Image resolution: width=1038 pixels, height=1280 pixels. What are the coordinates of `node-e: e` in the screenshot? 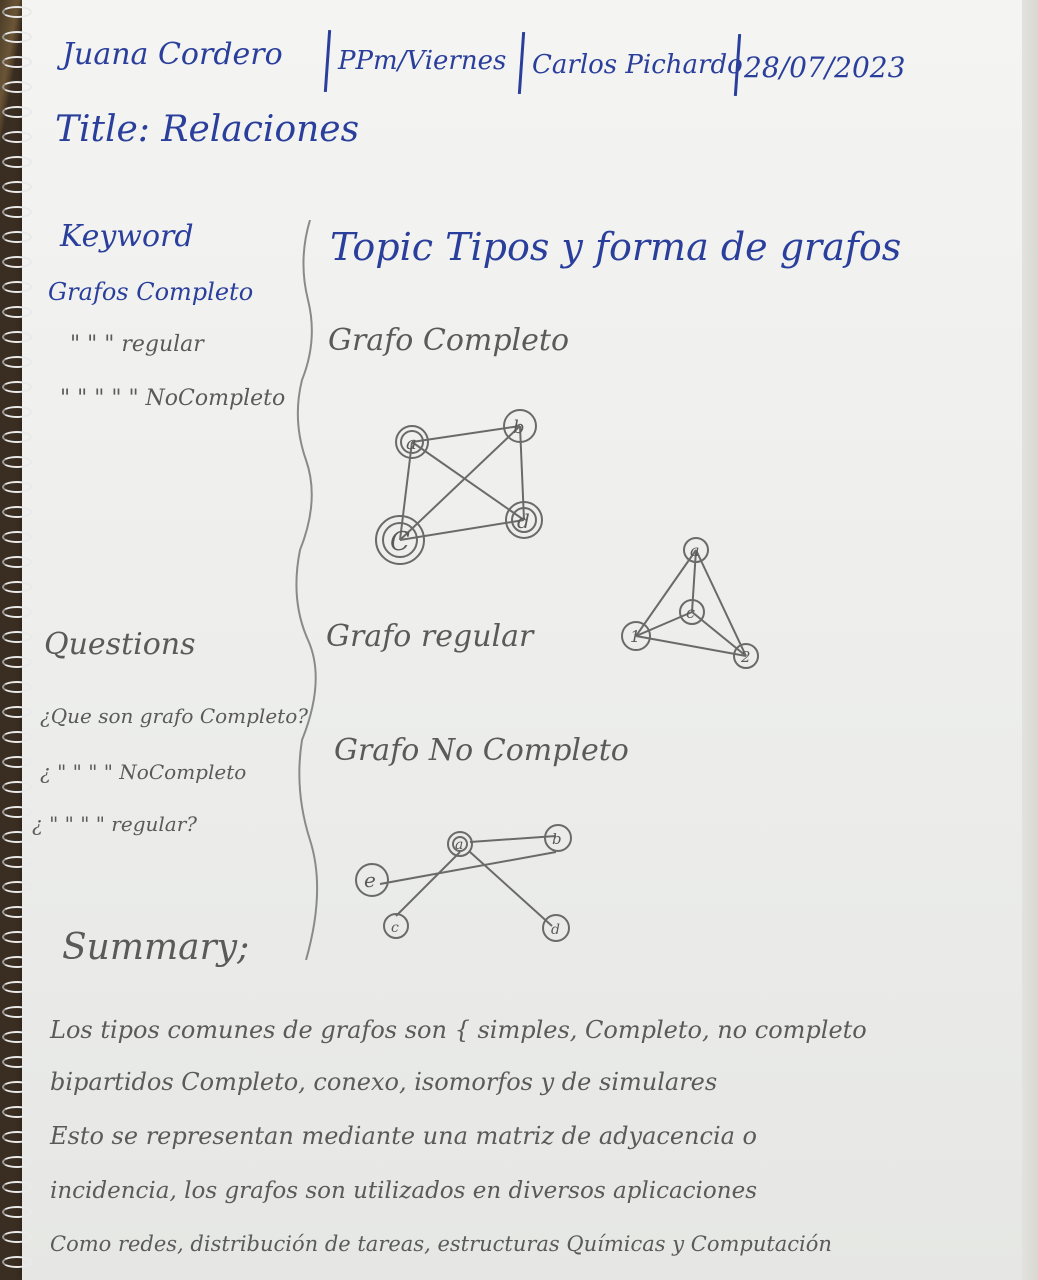 It's located at (370, 880).